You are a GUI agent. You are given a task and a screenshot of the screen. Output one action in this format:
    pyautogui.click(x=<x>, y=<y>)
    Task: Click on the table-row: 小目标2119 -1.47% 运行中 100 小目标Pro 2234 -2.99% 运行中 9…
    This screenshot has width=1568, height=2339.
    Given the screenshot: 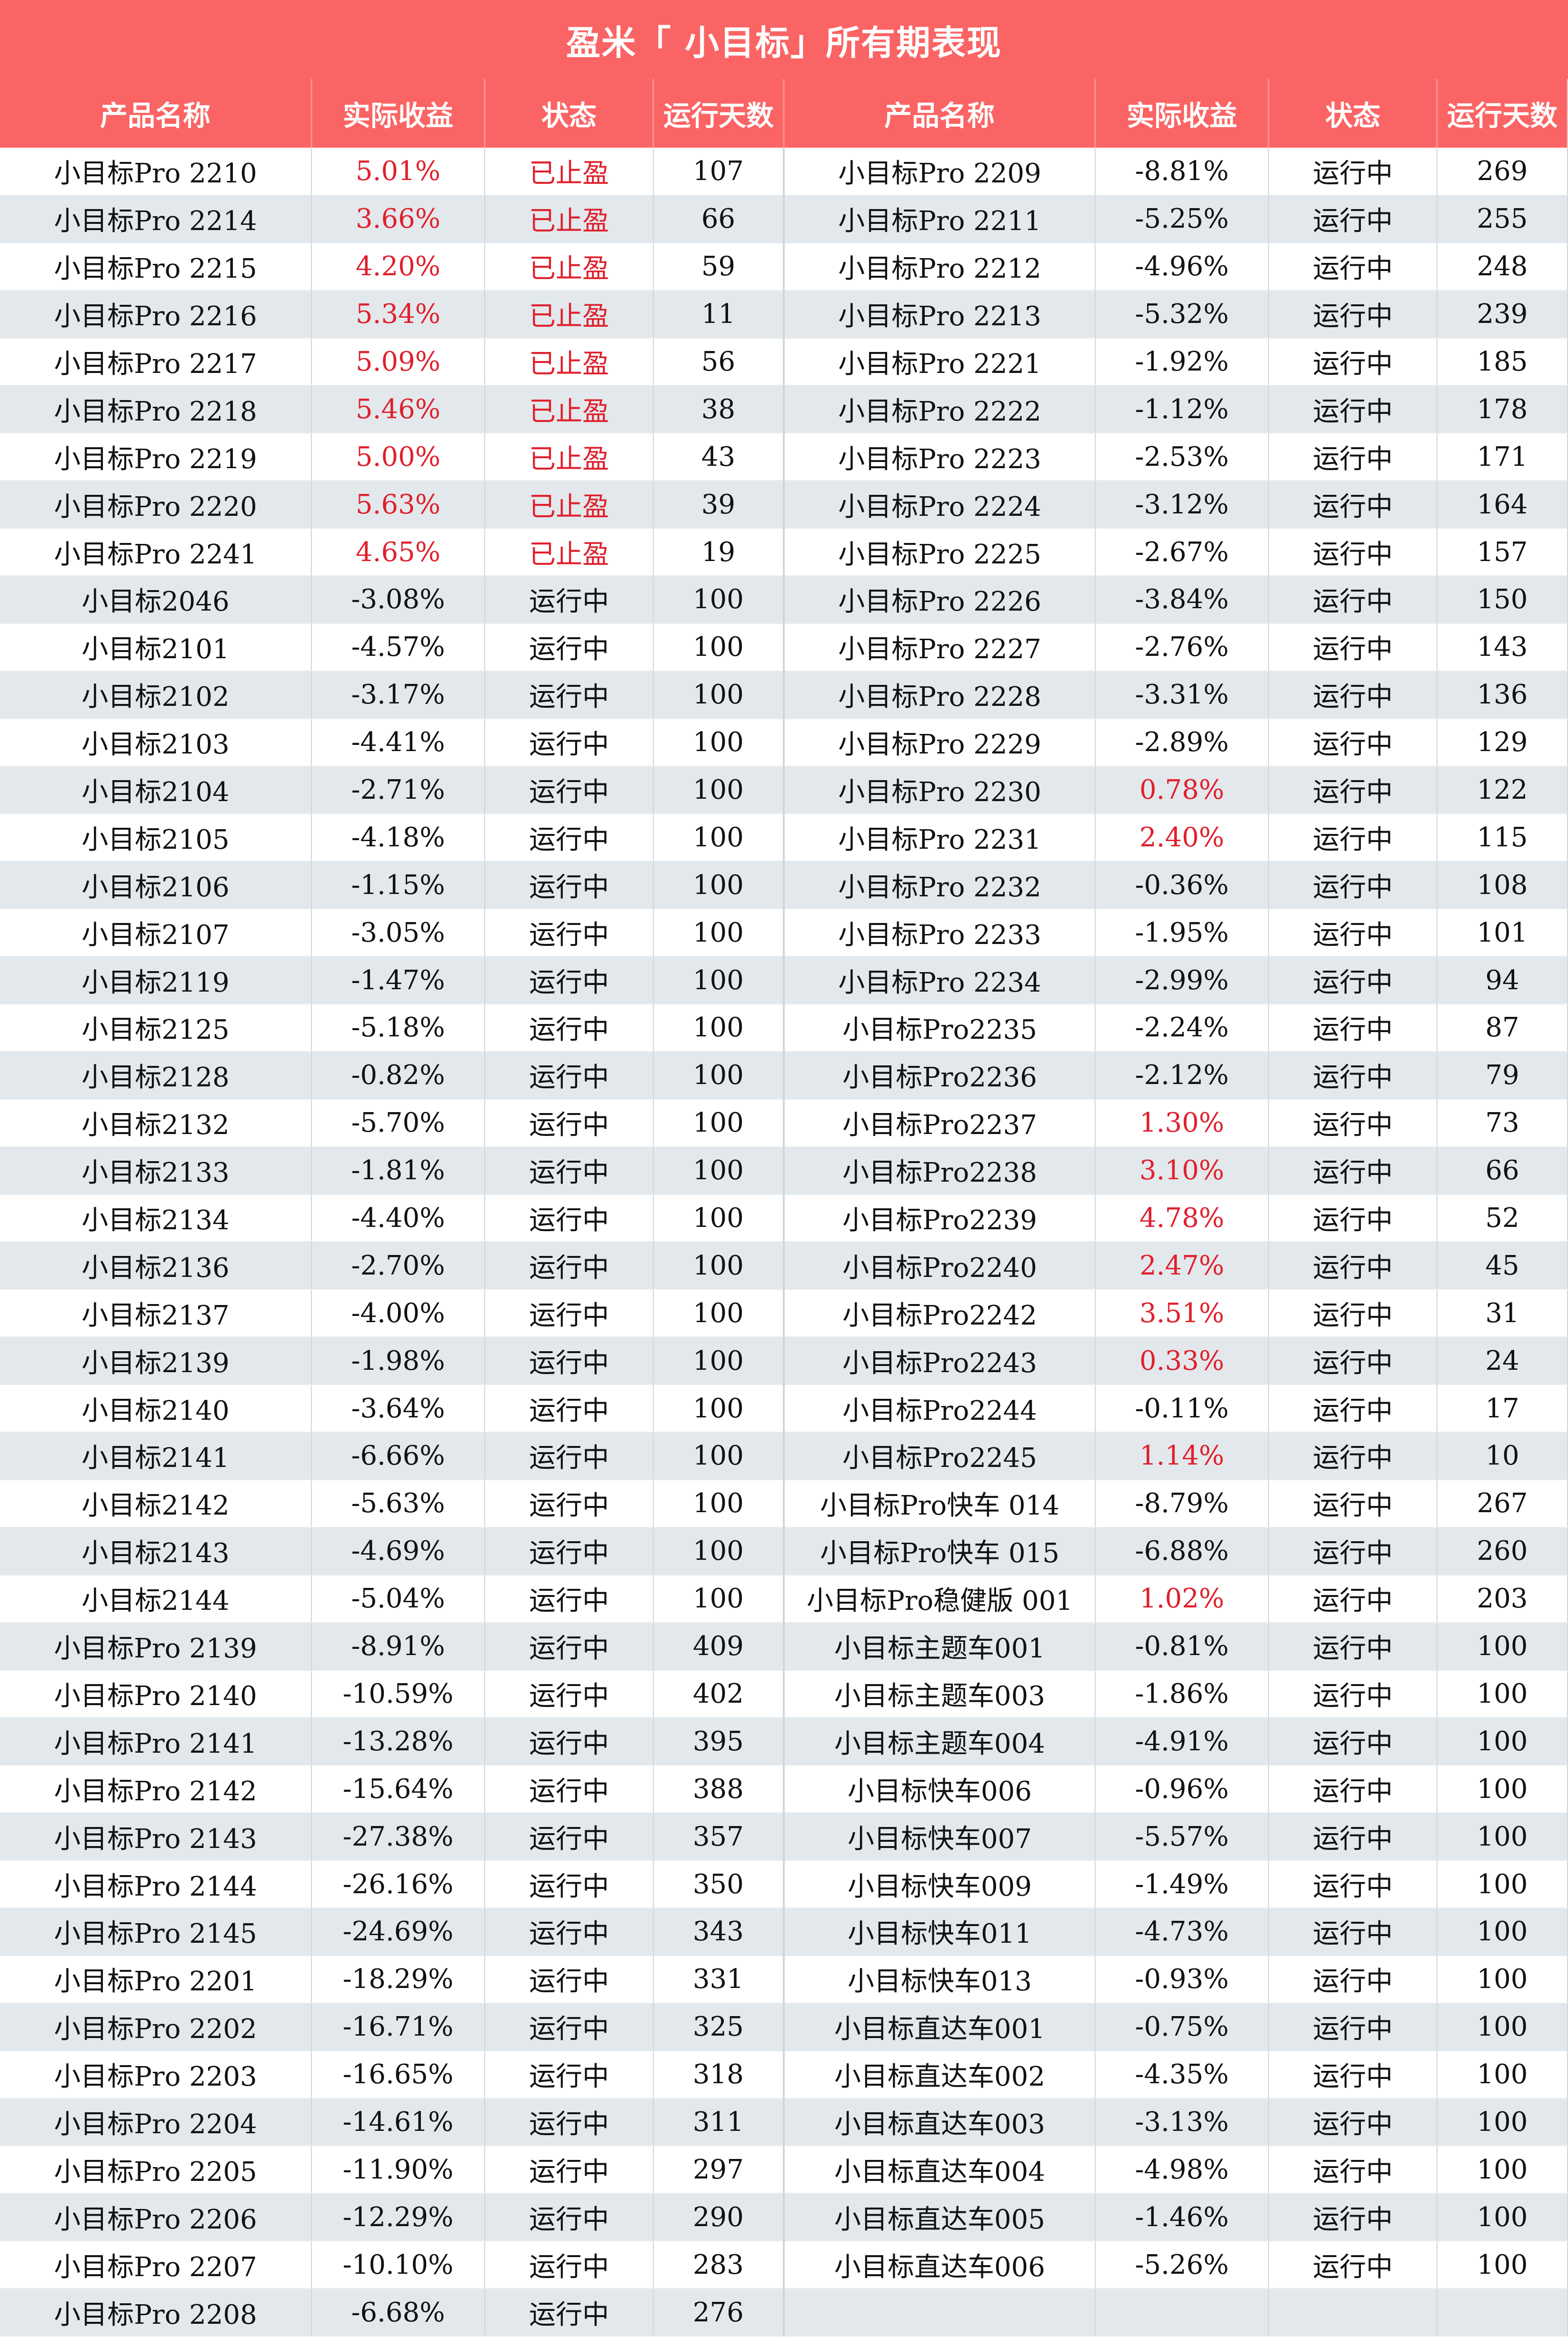 What is the action you would take?
    pyautogui.click(x=784, y=980)
    